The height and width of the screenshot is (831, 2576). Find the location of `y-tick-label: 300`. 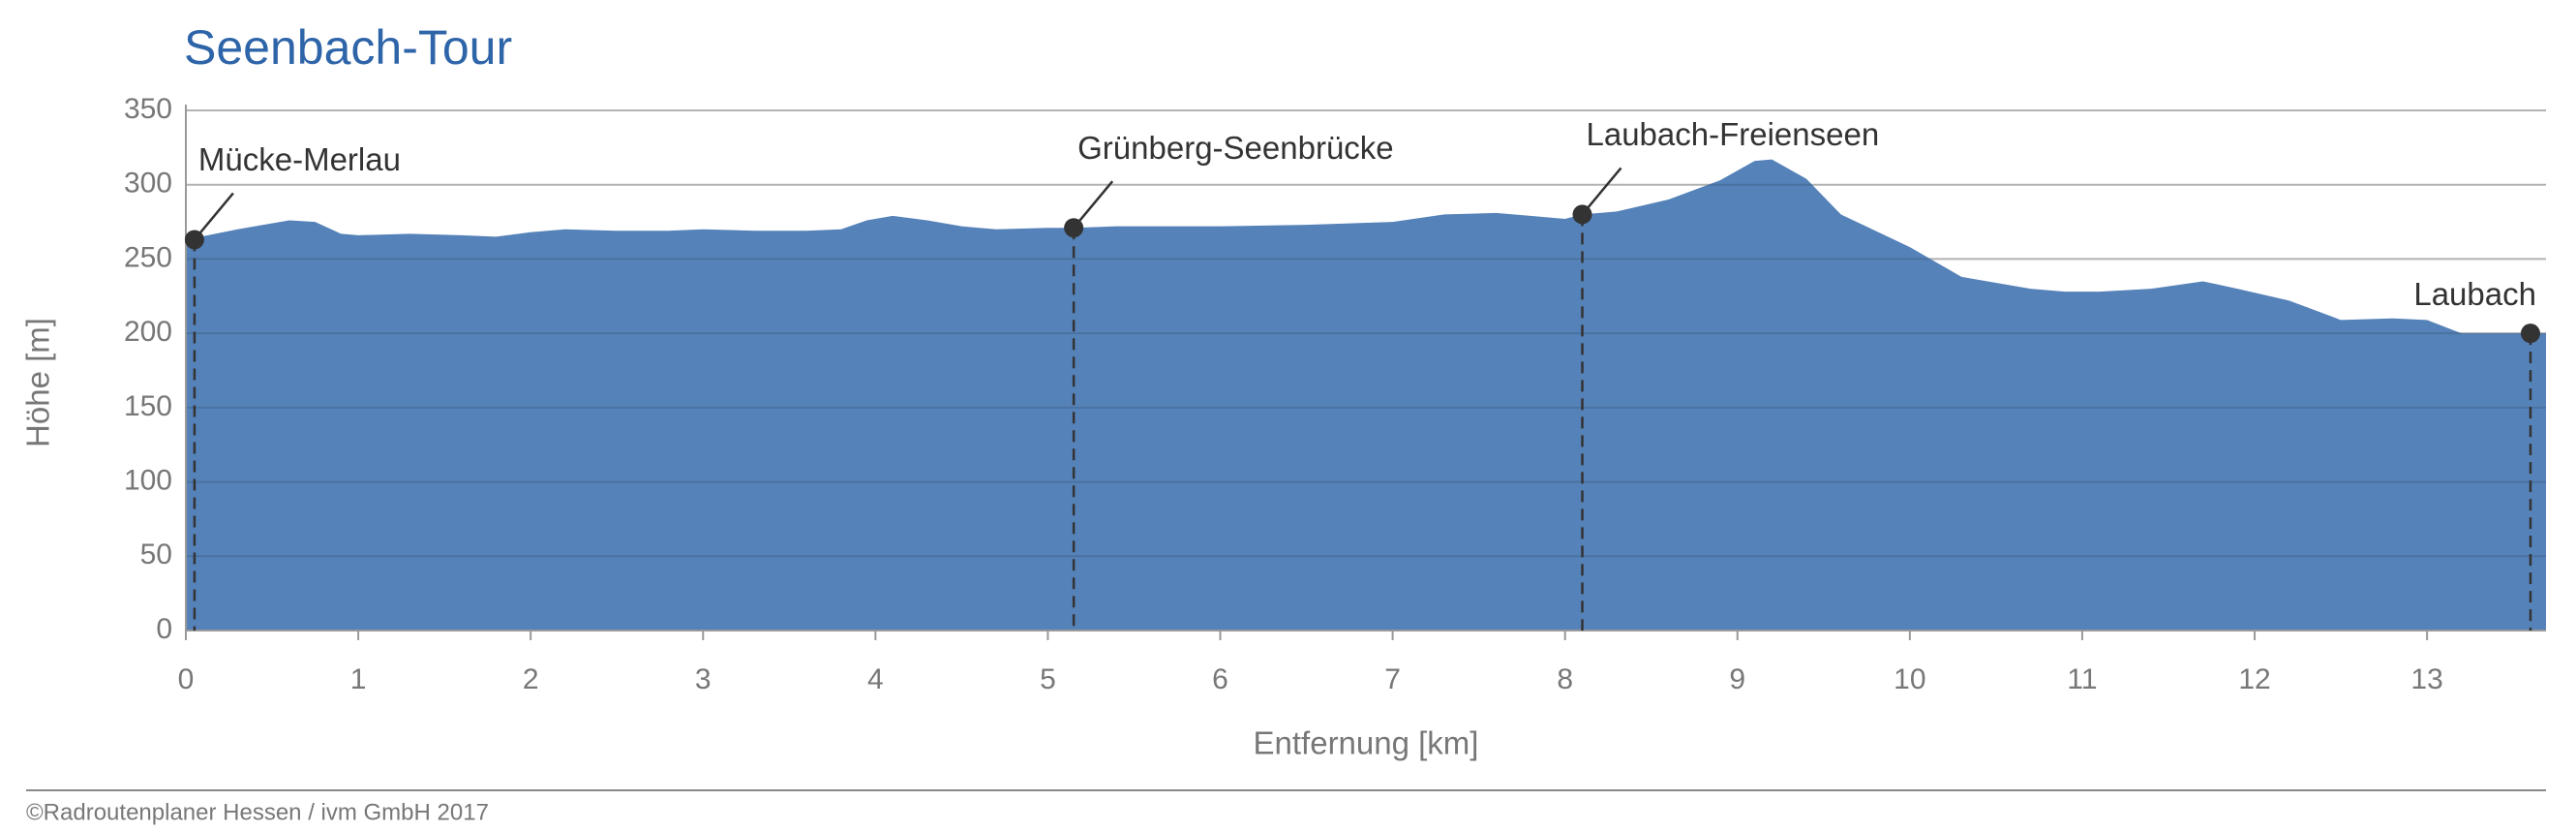

y-tick-label: 300 is located at coordinates (148, 184).